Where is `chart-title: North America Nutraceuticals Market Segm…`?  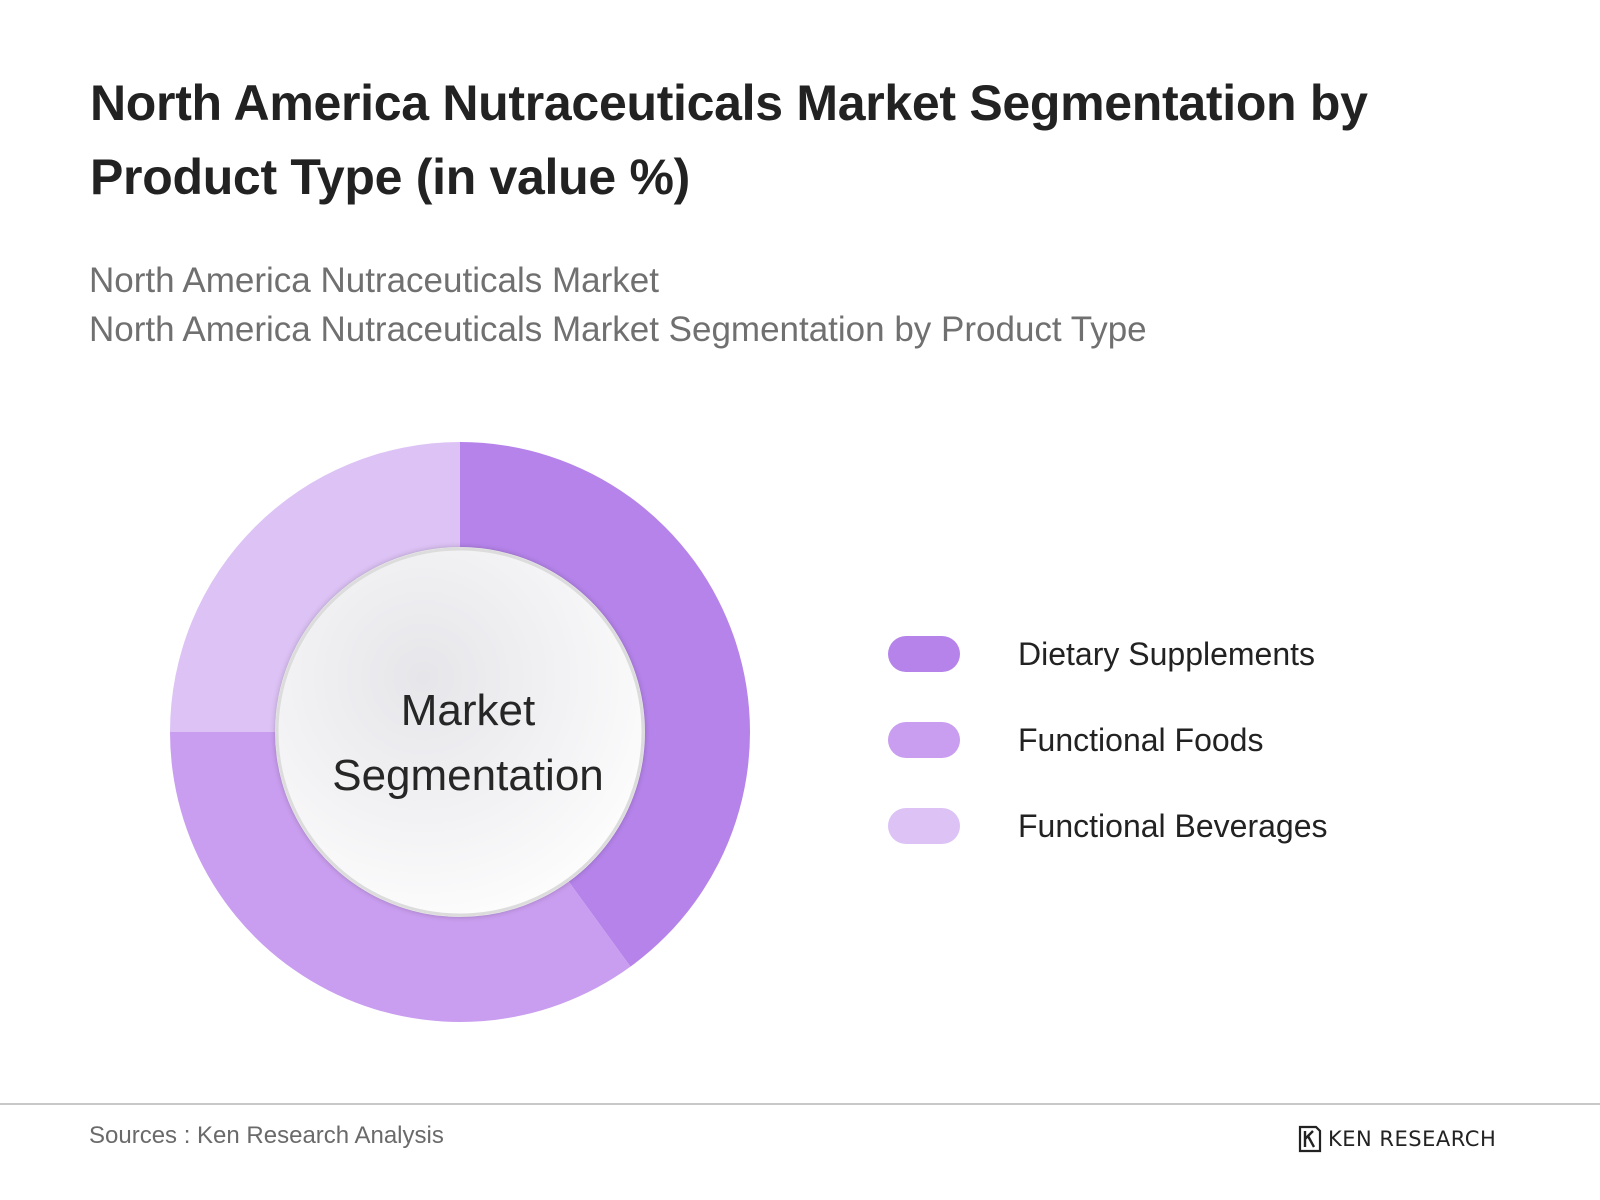 chart-title: North America Nutraceuticals Market Segm… is located at coordinates (729, 140).